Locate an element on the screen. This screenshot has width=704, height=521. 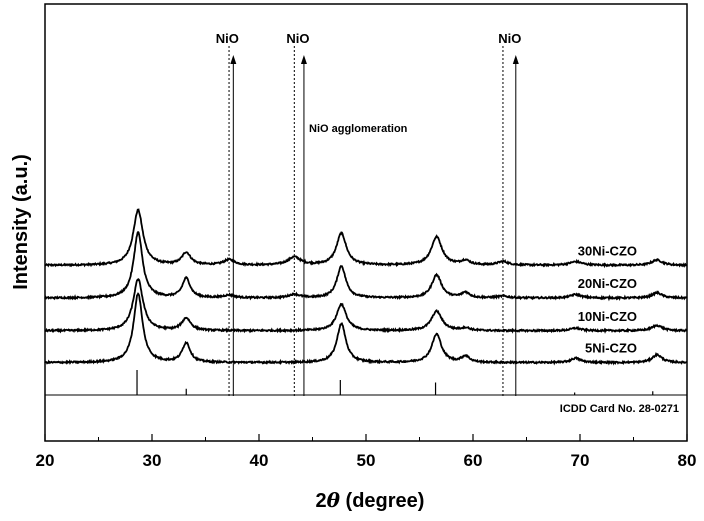
series-label-2: 10Ni-CZO is located at coordinates (607, 316).